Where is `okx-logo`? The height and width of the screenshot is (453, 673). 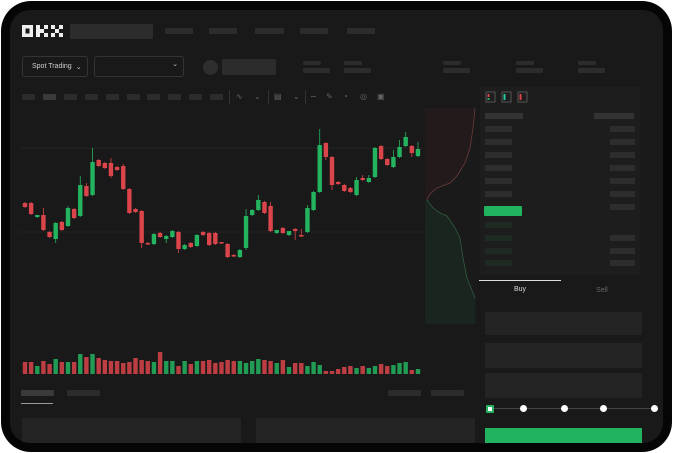 okx-logo is located at coordinates (43, 31).